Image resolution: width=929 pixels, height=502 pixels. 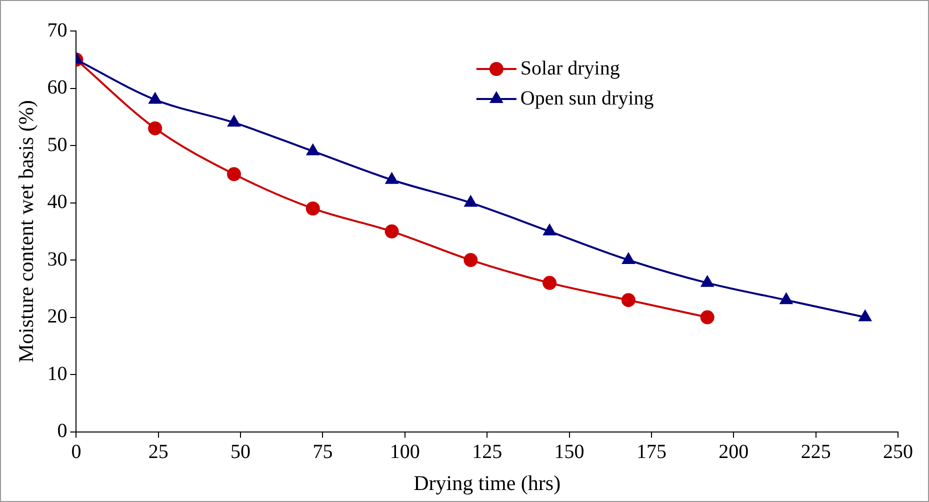 I want to click on x-tick-label: 75, so click(x=322, y=452).